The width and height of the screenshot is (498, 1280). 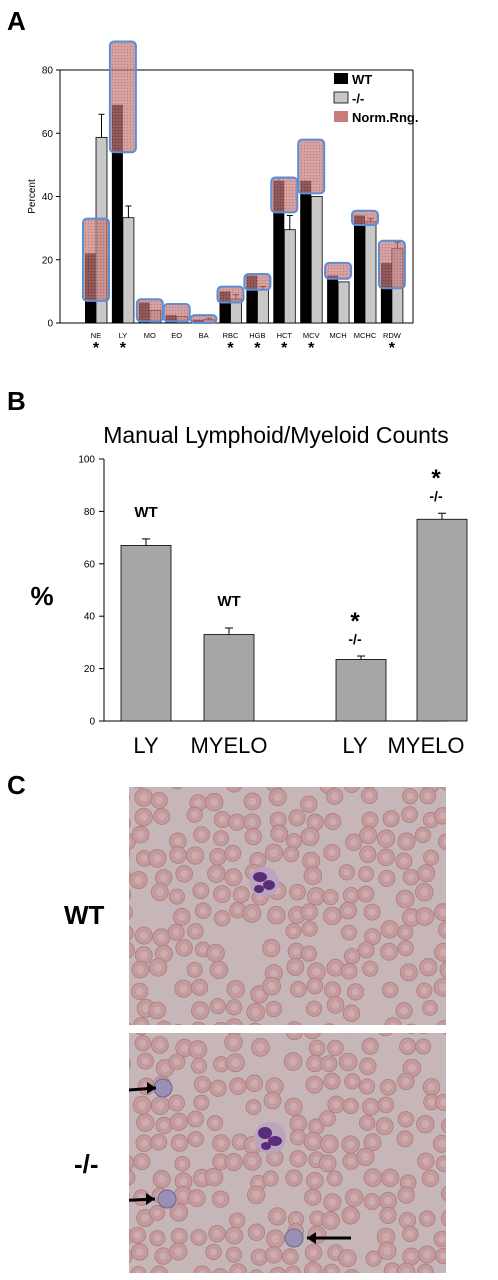 What do you see at coordinates (150, 335) in the screenshot?
I see `x-tick-label: MO` at bounding box center [150, 335].